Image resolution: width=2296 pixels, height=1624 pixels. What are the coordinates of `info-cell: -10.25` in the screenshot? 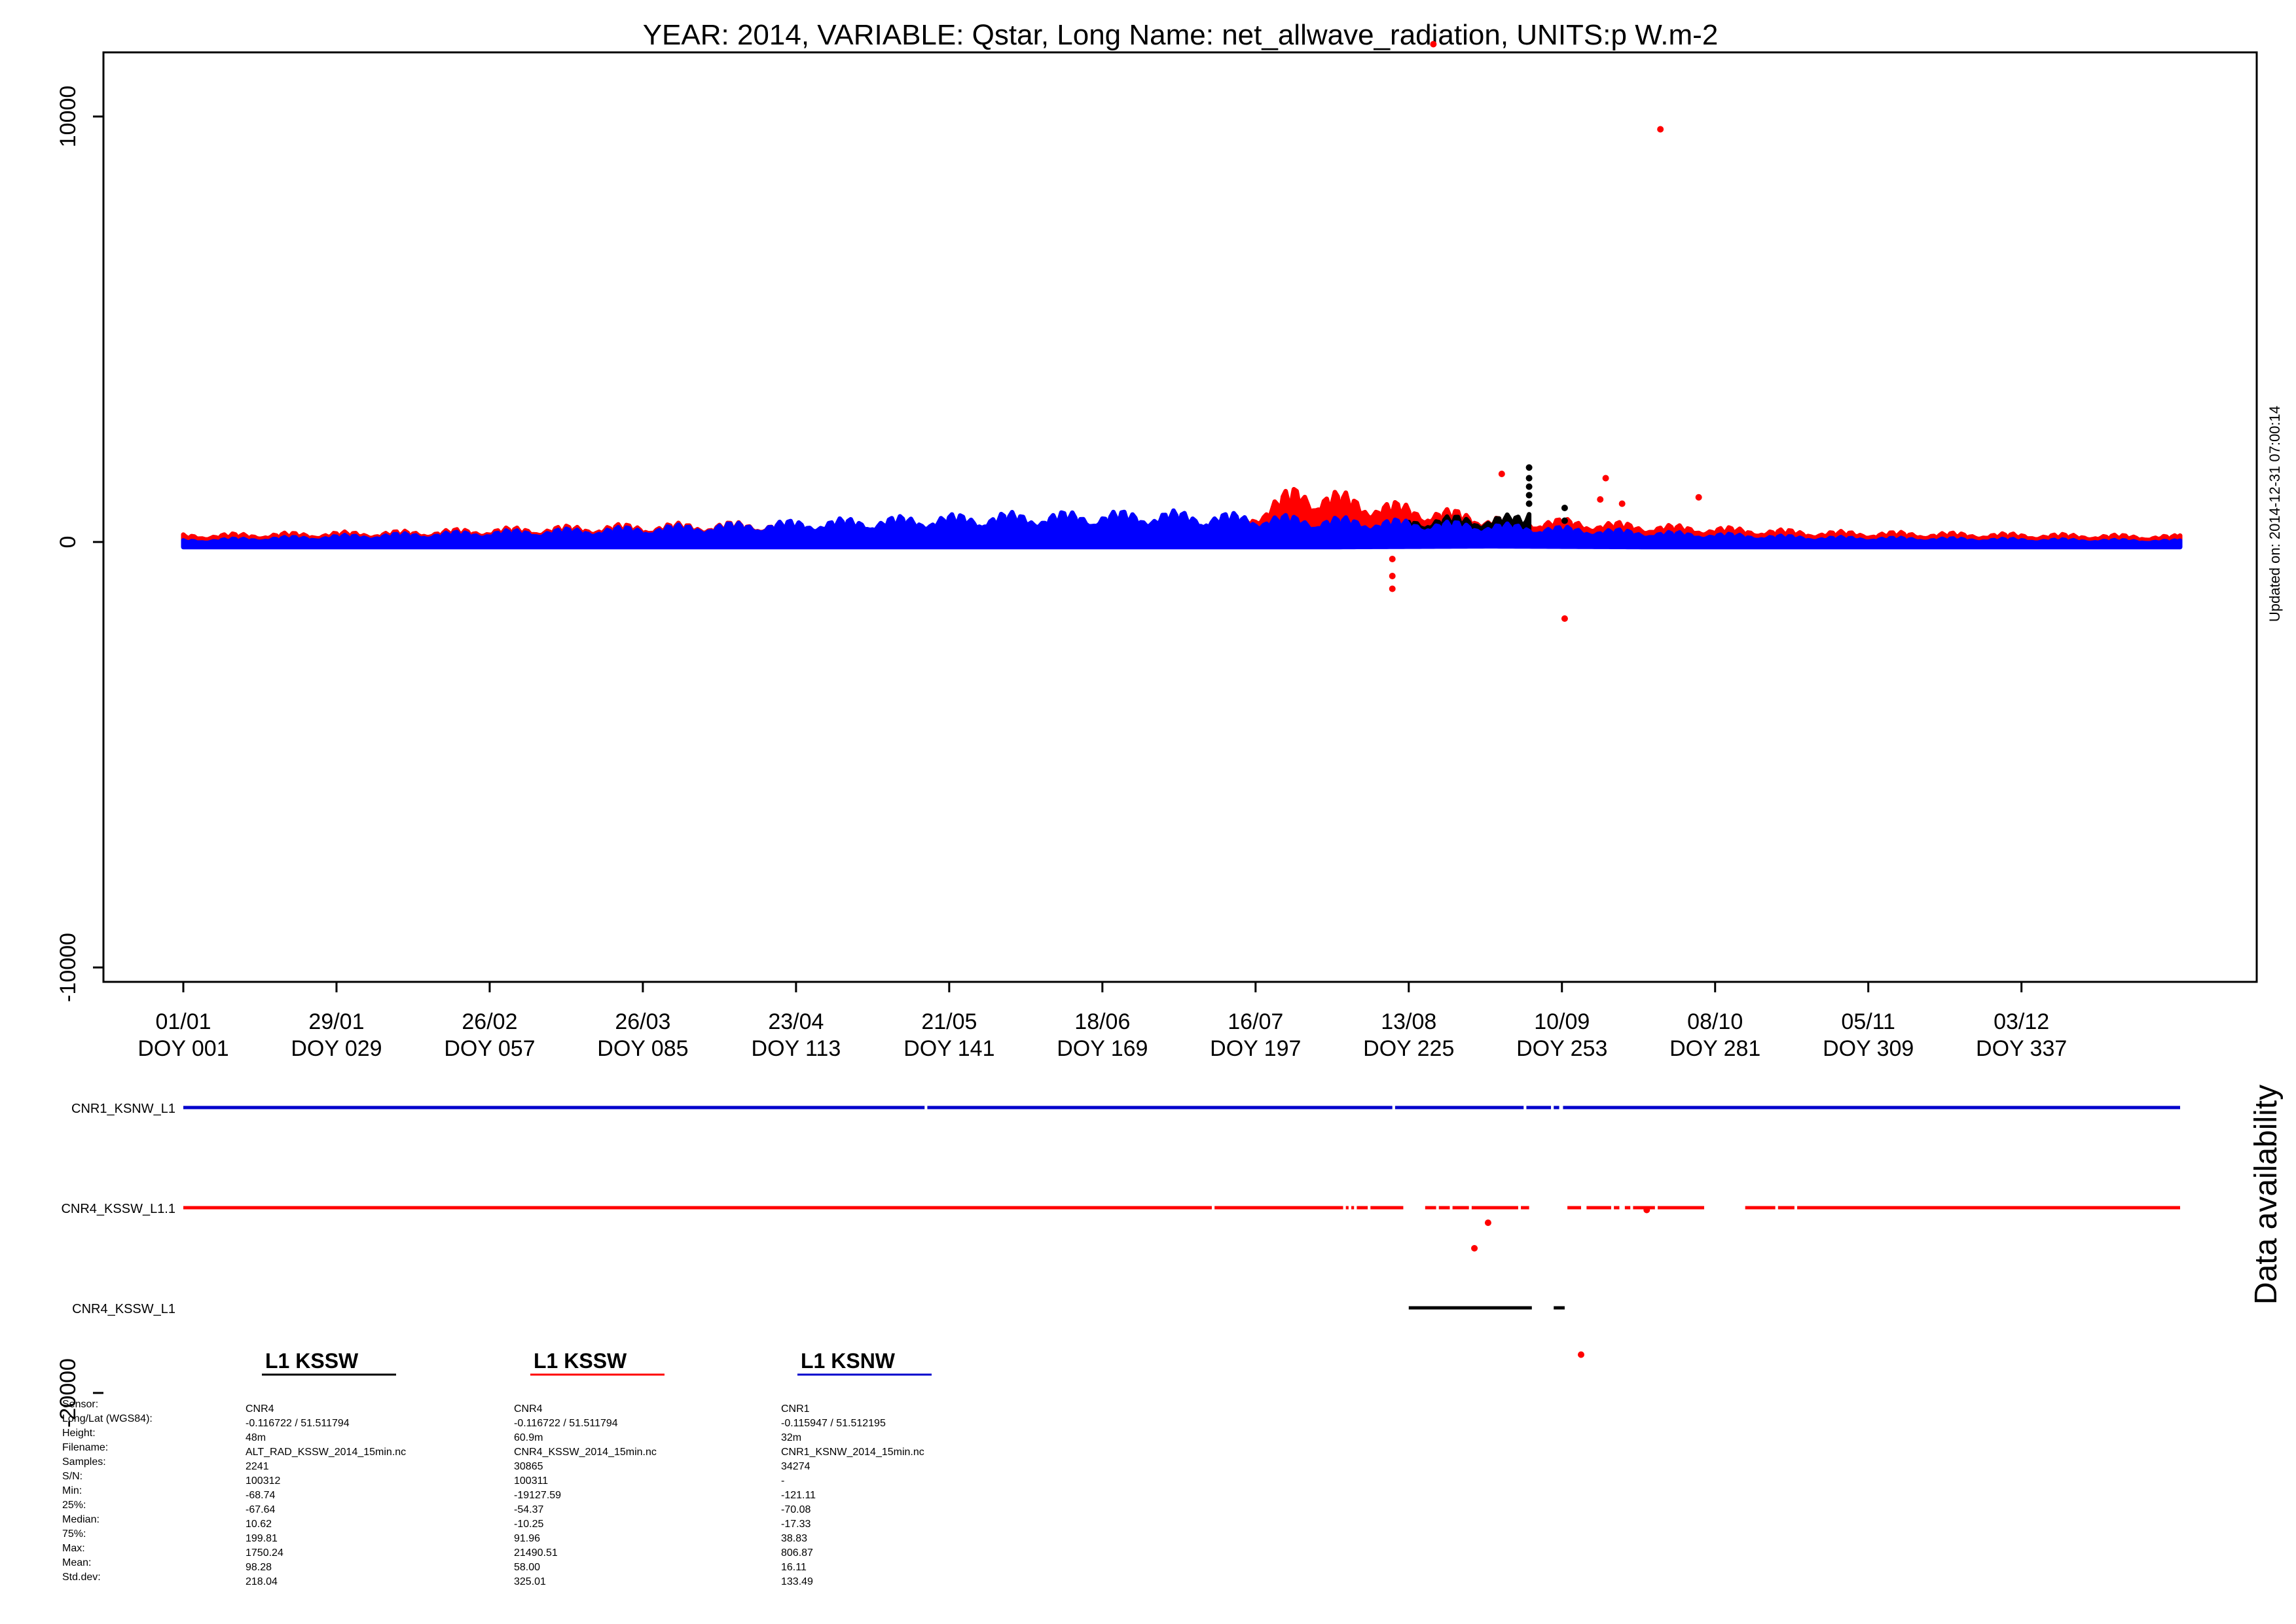 It's located at (528, 1524).